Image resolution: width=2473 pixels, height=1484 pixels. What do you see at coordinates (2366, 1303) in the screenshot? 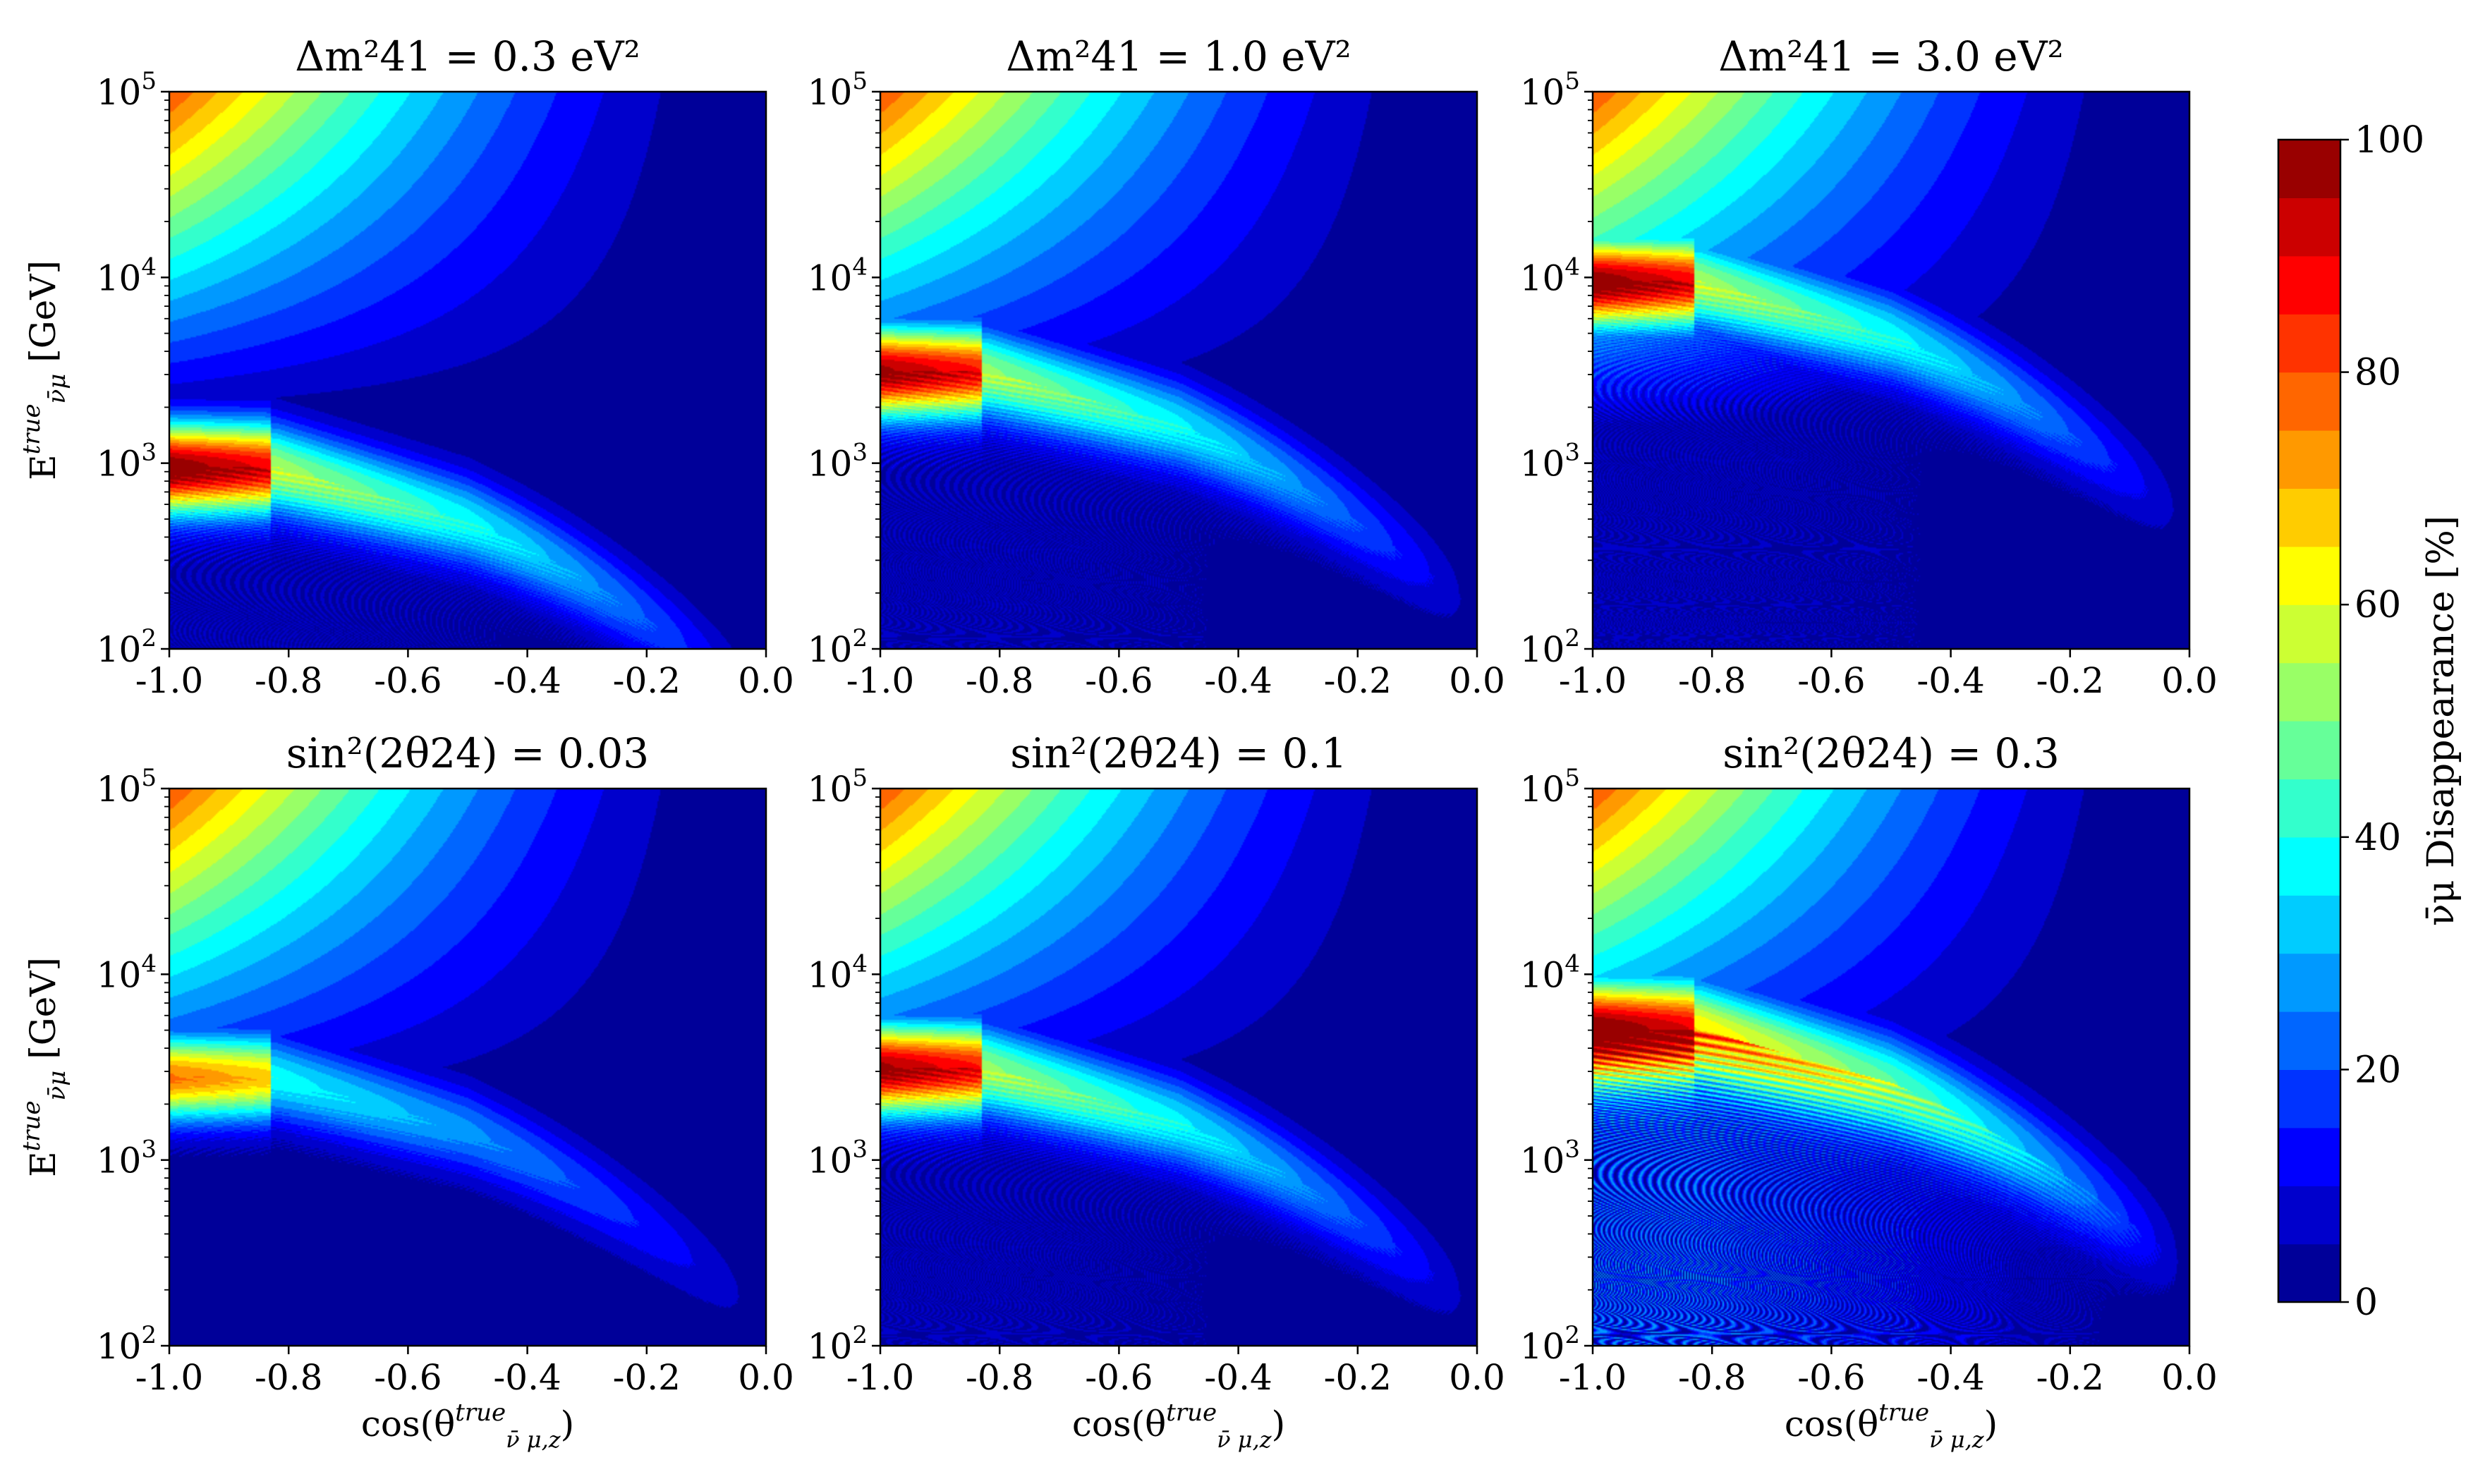
I see `colorbar-tick-label: 0` at bounding box center [2366, 1303].